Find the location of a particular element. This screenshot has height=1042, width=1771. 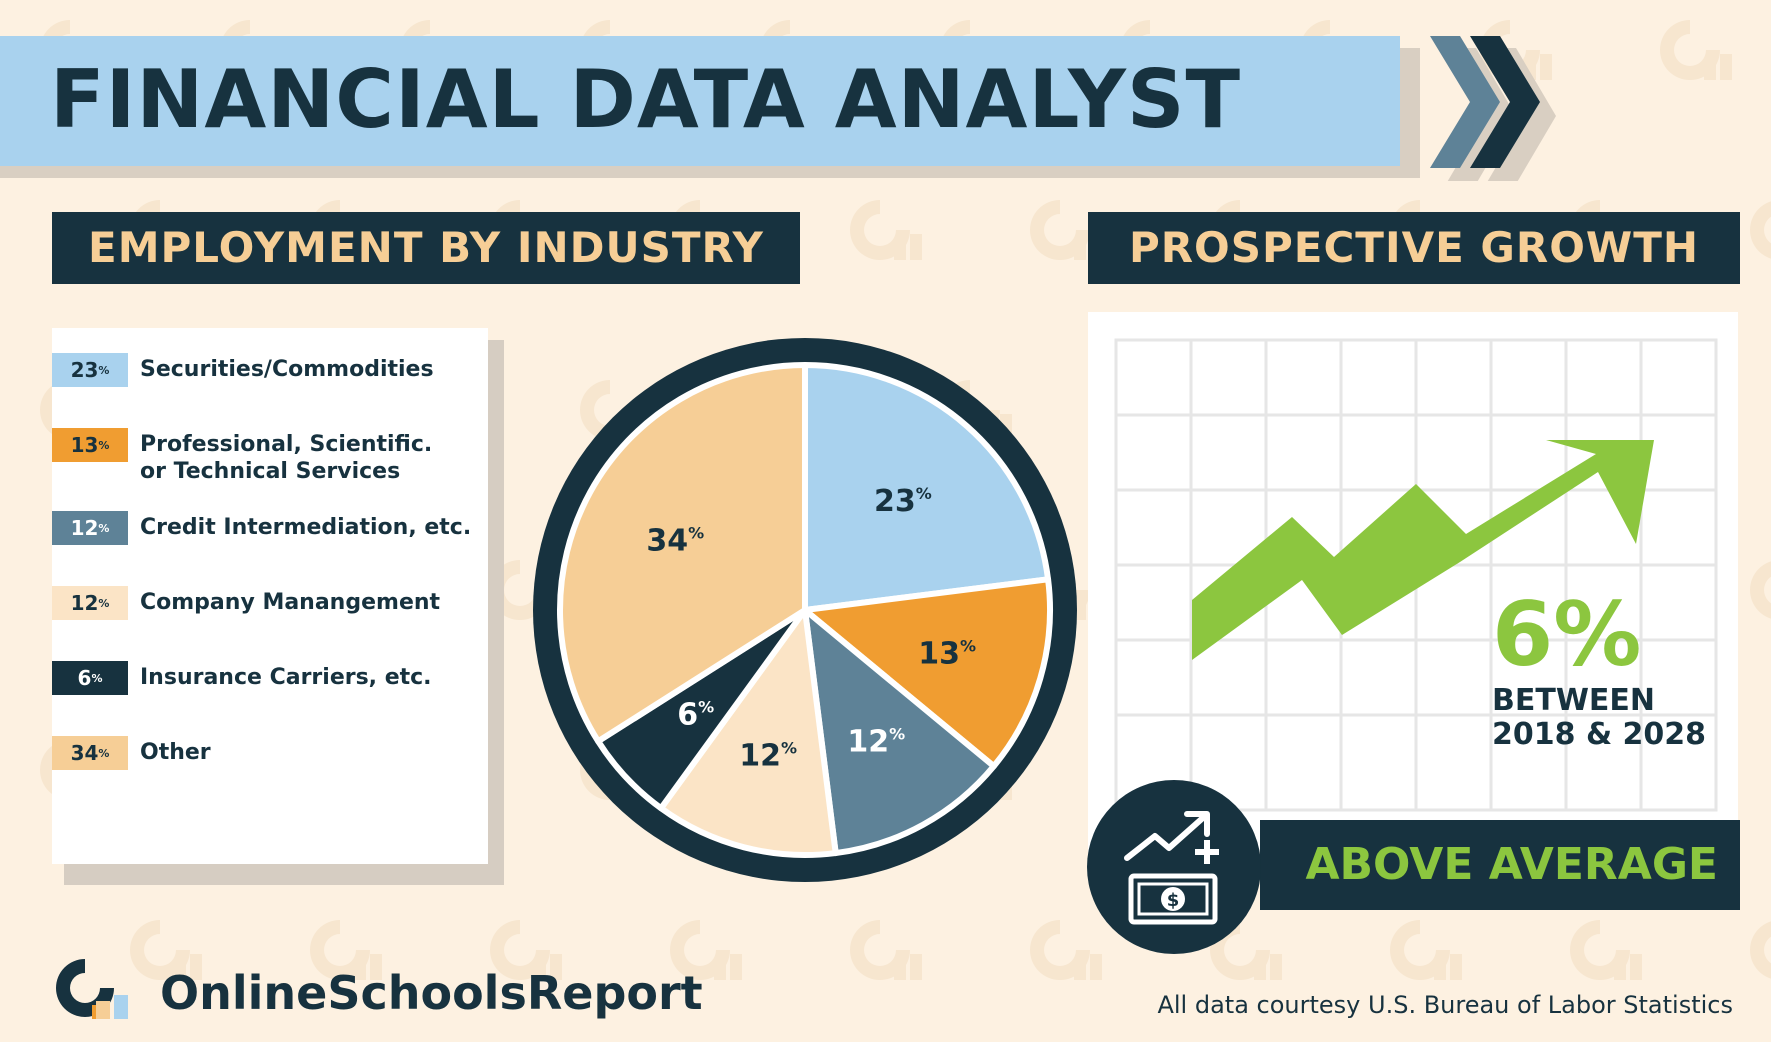

money-bill-icon: $ is located at coordinates (1173, 899).